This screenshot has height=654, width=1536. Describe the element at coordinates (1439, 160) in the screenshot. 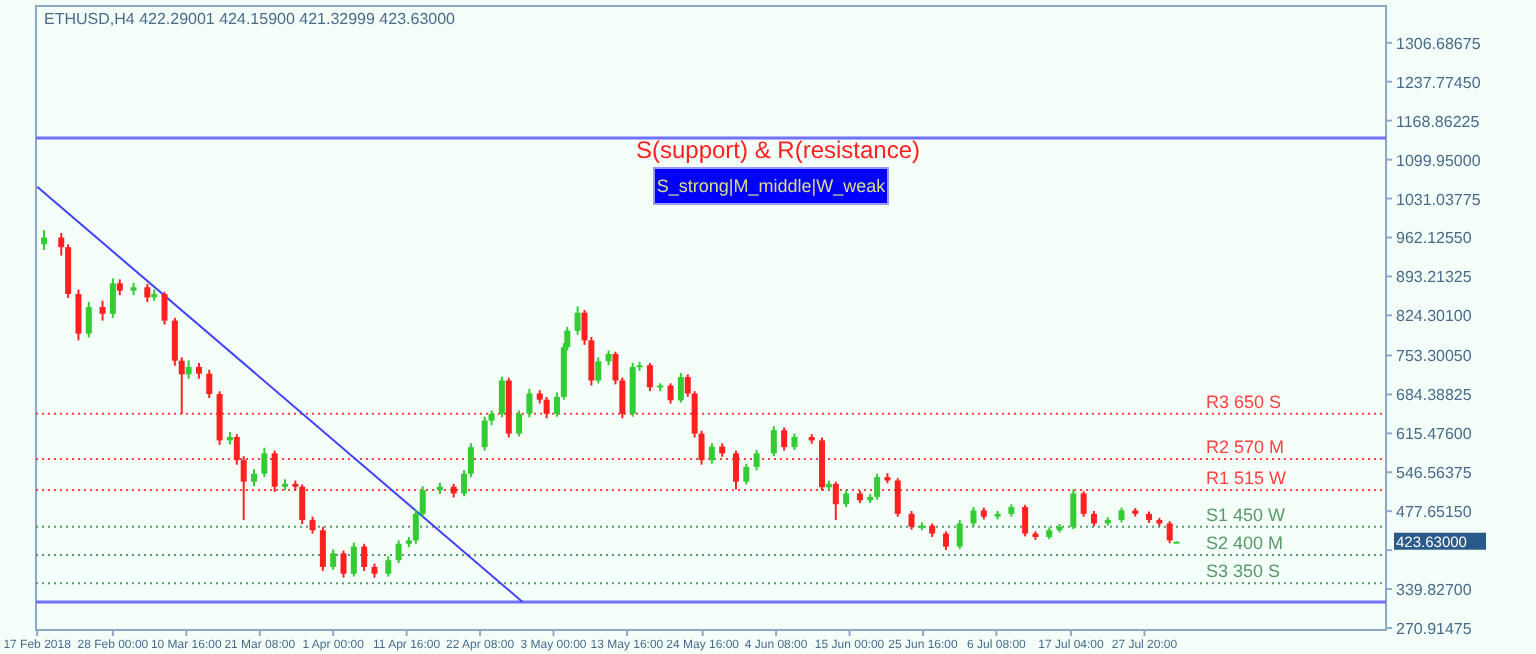

I see `y-tick-label: 1099.95000` at that location.